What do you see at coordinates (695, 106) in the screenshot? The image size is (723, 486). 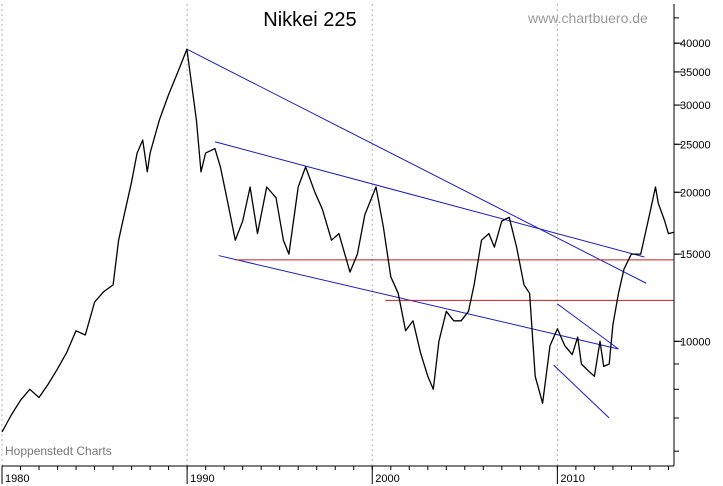 I see `y-tick-label: 30000` at bounding box center [695, 106].